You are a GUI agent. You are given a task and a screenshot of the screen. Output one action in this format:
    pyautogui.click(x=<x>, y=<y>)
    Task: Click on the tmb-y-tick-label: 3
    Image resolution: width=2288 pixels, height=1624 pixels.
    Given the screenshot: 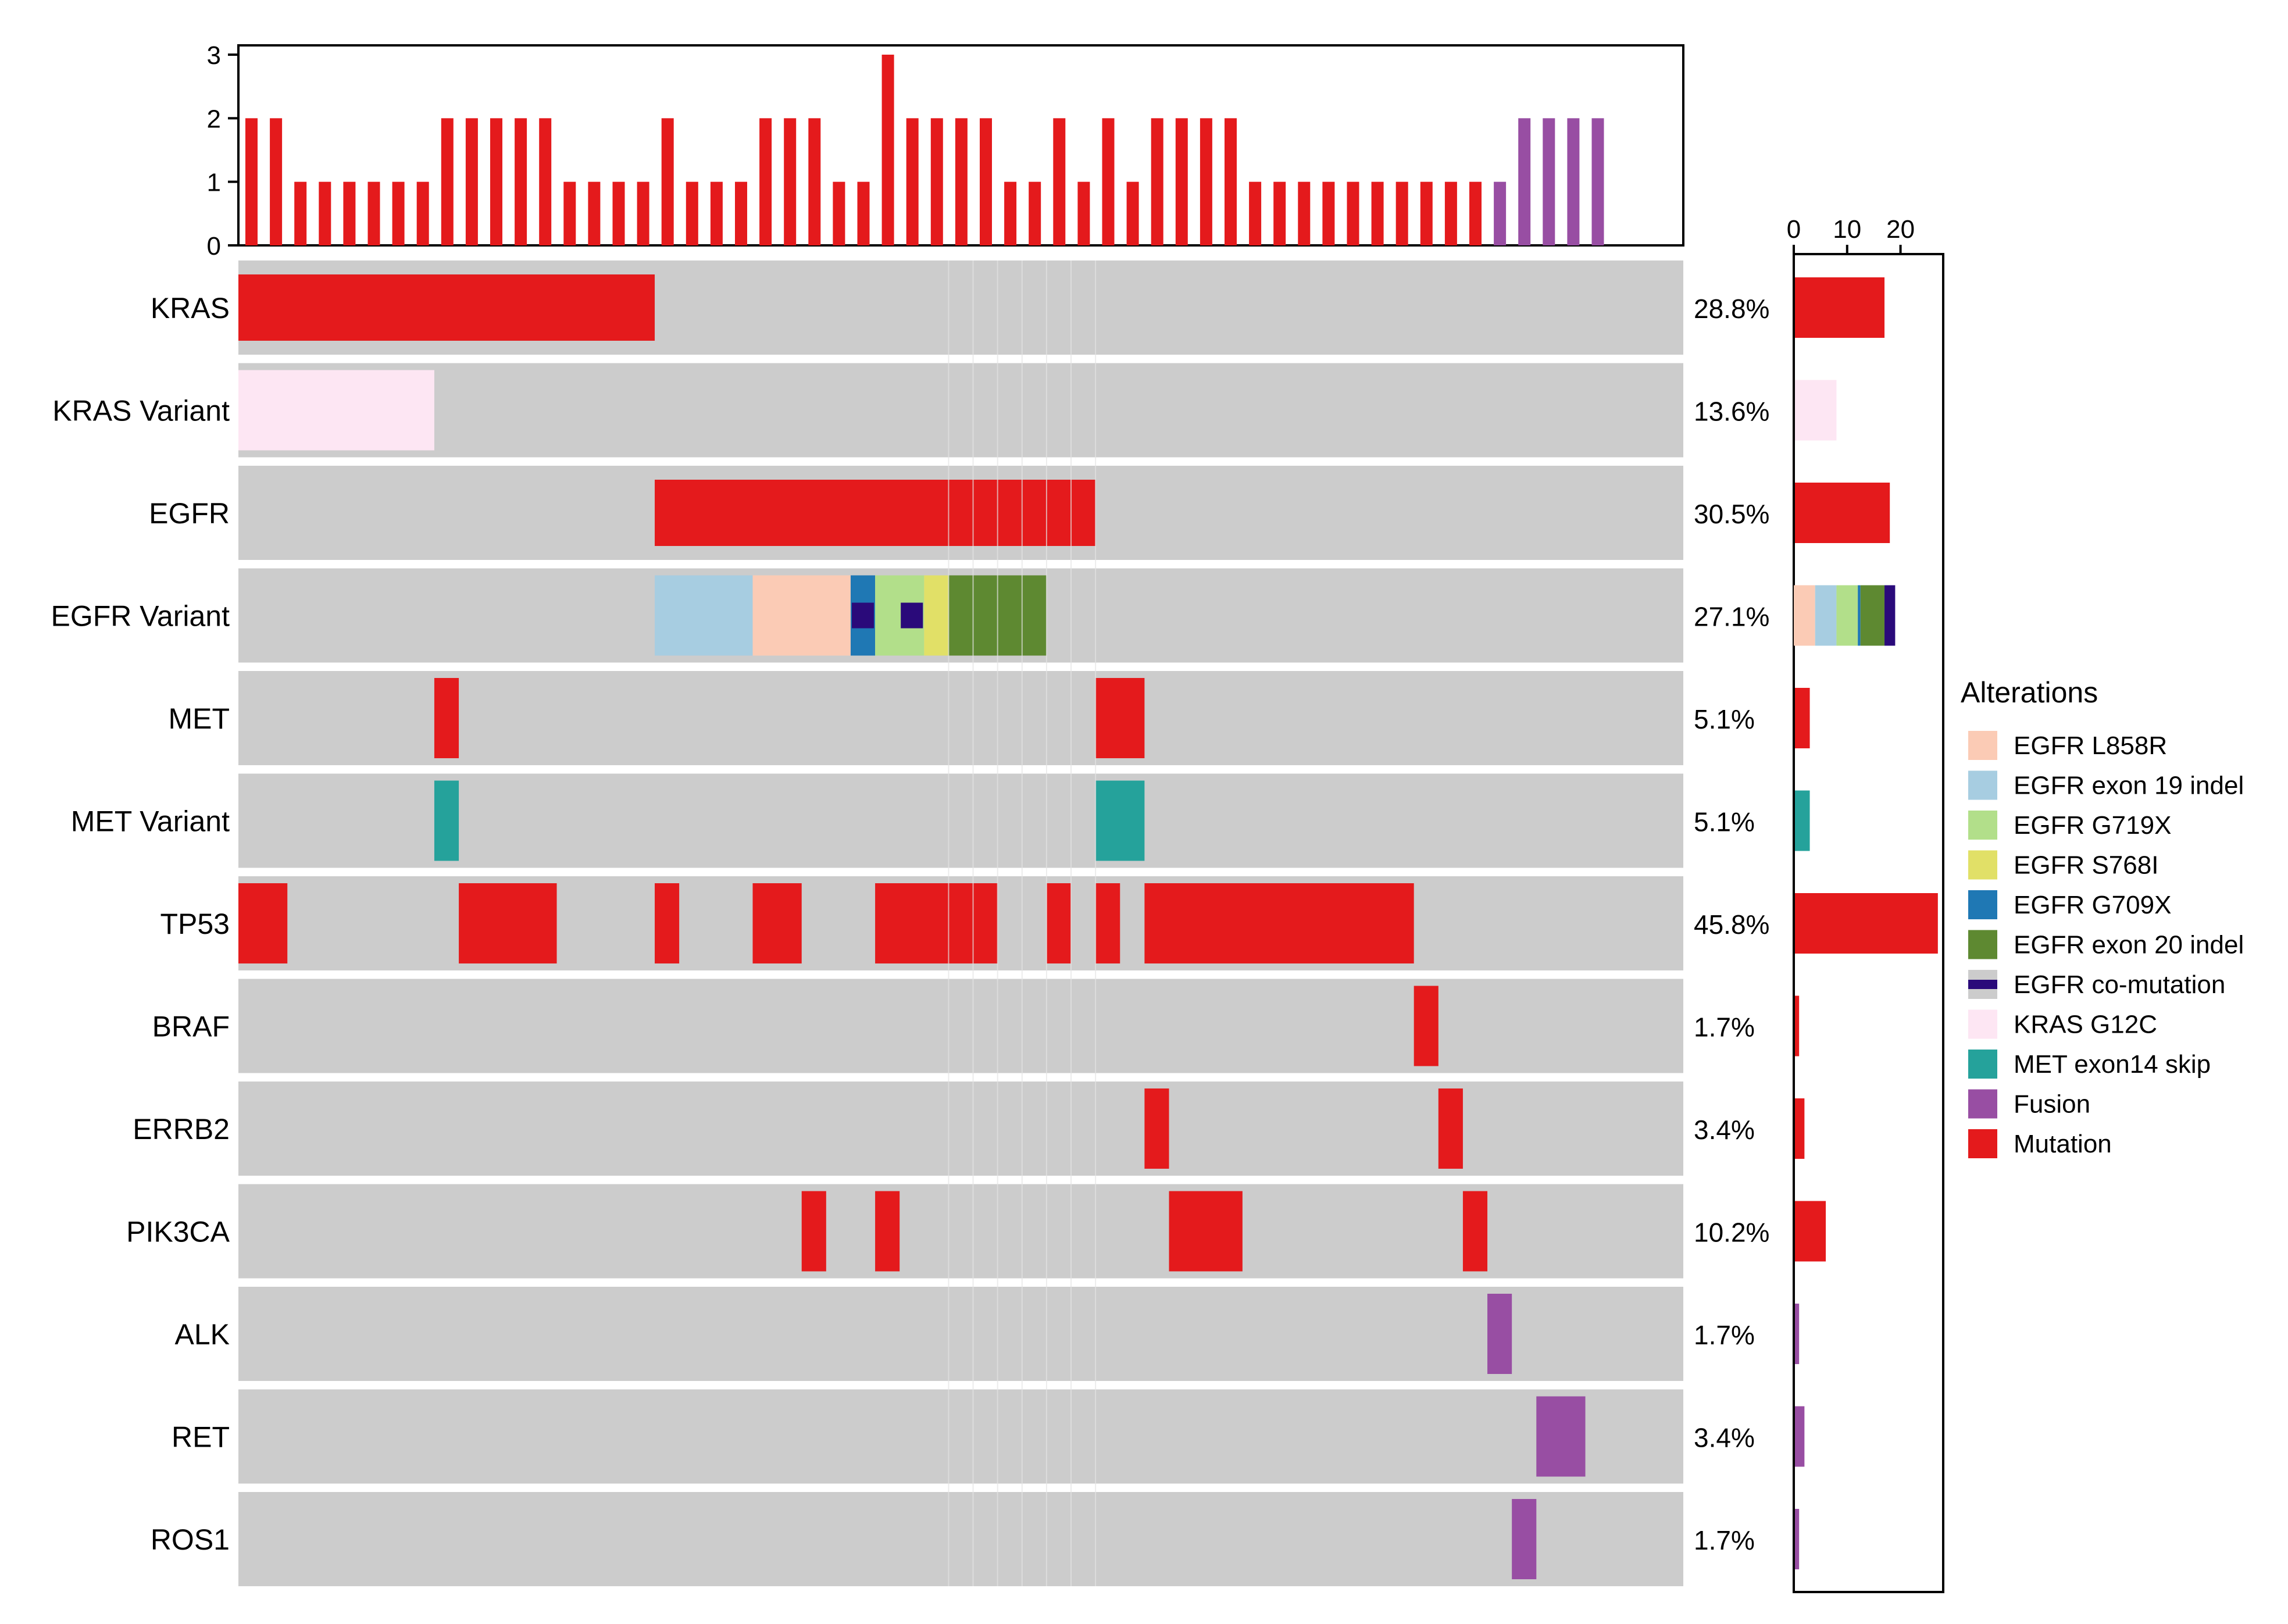 What is the action you would take?
    pyautogui.click(x=214, y=55)
    